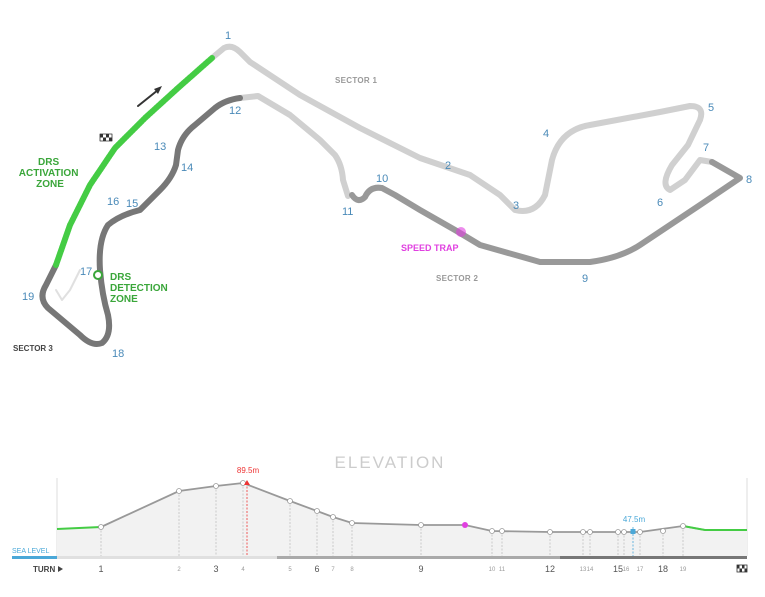  What do you see at coordinates (347, 212) in the screenshot?
I see `turn-number: 11` at bounding box center [347, 212].